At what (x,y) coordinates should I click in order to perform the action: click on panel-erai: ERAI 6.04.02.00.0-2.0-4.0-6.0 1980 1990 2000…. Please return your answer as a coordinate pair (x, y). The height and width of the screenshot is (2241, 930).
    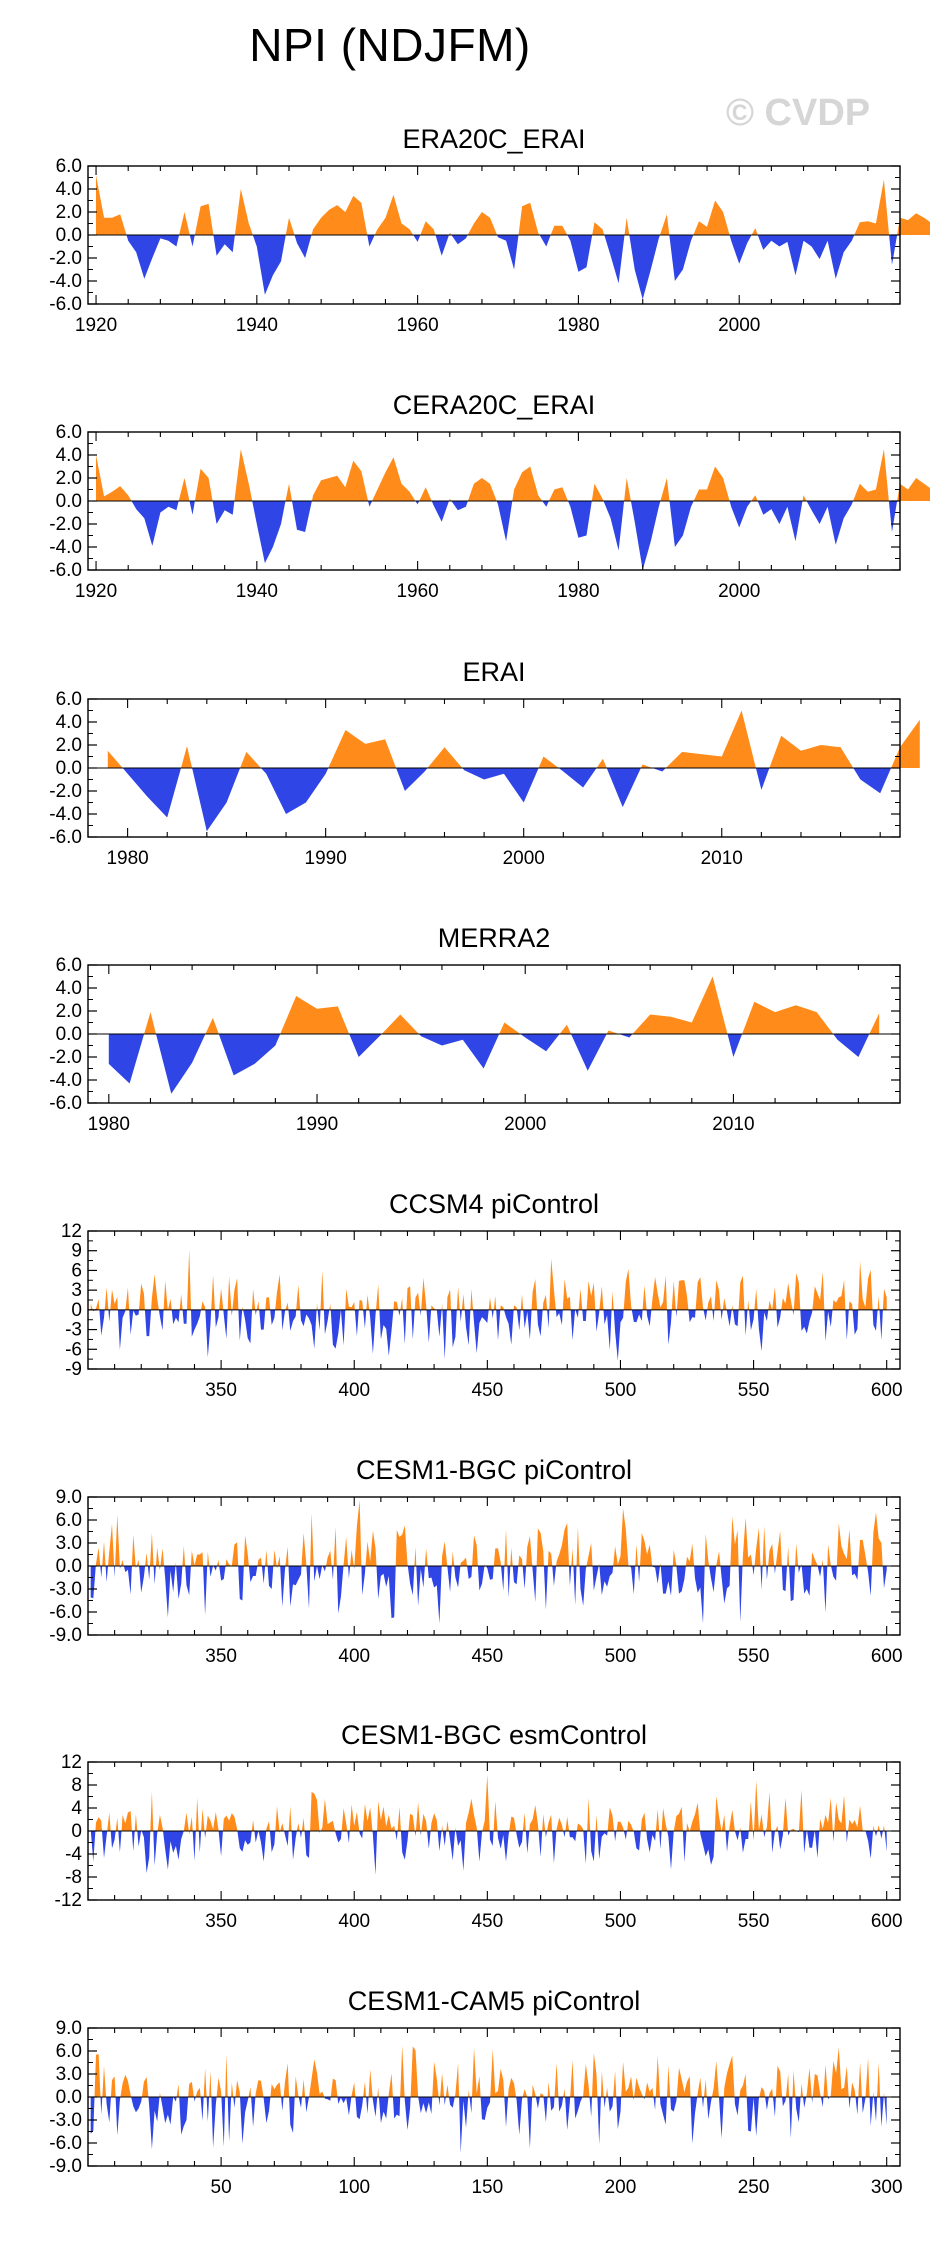
    Looking at the image, I should click on (484, 763).